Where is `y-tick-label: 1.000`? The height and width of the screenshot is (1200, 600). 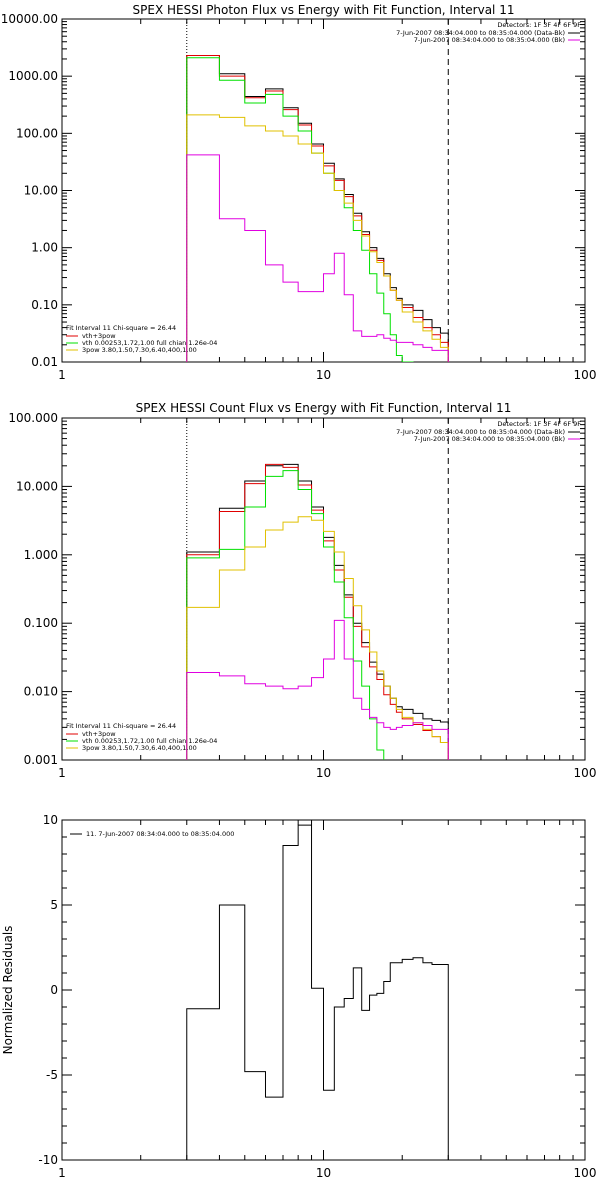
y-tick-label: 1.000 is located at coordinates (41, 555).